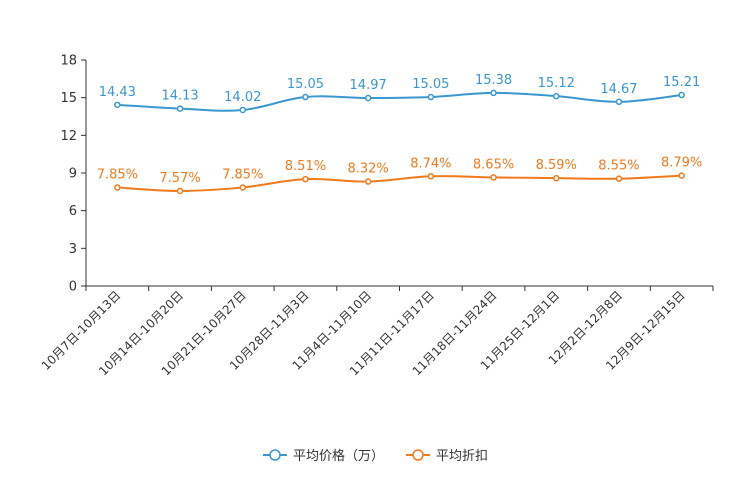 This screenshot has height=496, width=744. I want to click on data-label: 8.74%, so click(430, 163).